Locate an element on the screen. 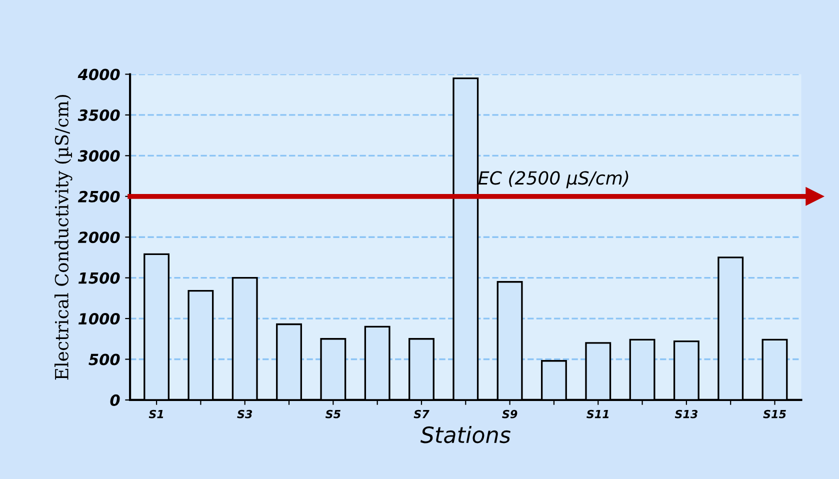 The height and width of the screenshot is (479, 839). ref-line-label: EC (2500 µS/cm) is located at coordinates (553, 179).